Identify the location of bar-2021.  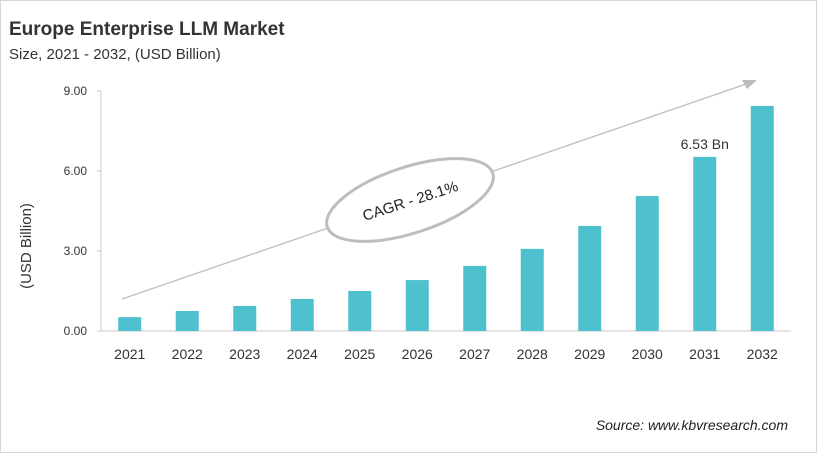
(130, 324).